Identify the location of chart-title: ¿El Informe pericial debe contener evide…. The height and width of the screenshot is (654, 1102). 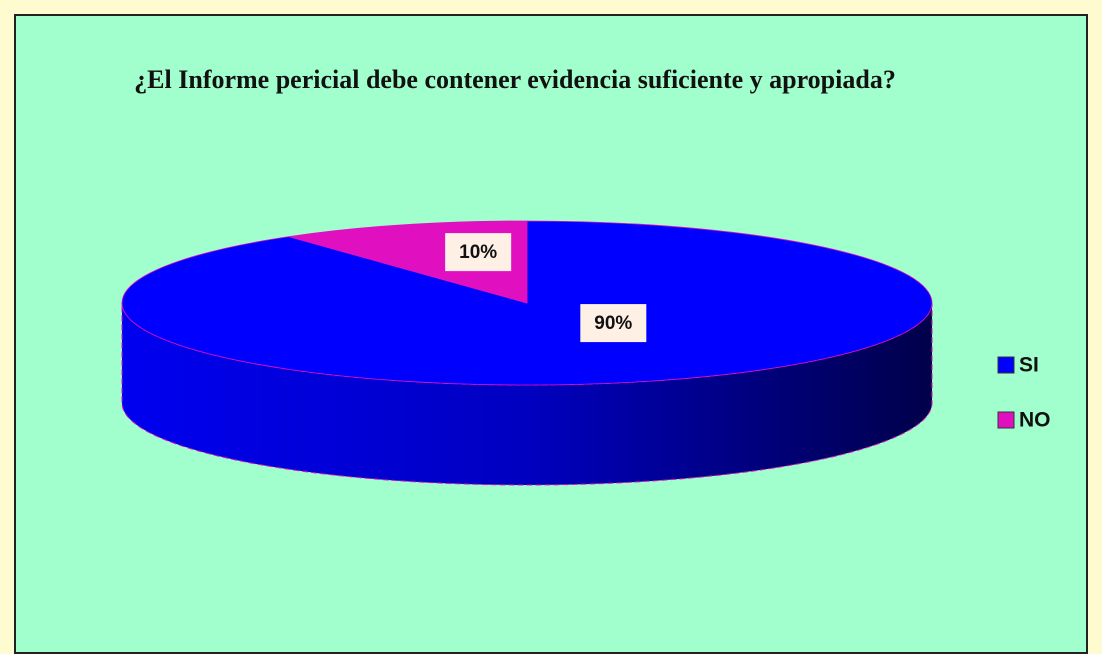
(515, 79).